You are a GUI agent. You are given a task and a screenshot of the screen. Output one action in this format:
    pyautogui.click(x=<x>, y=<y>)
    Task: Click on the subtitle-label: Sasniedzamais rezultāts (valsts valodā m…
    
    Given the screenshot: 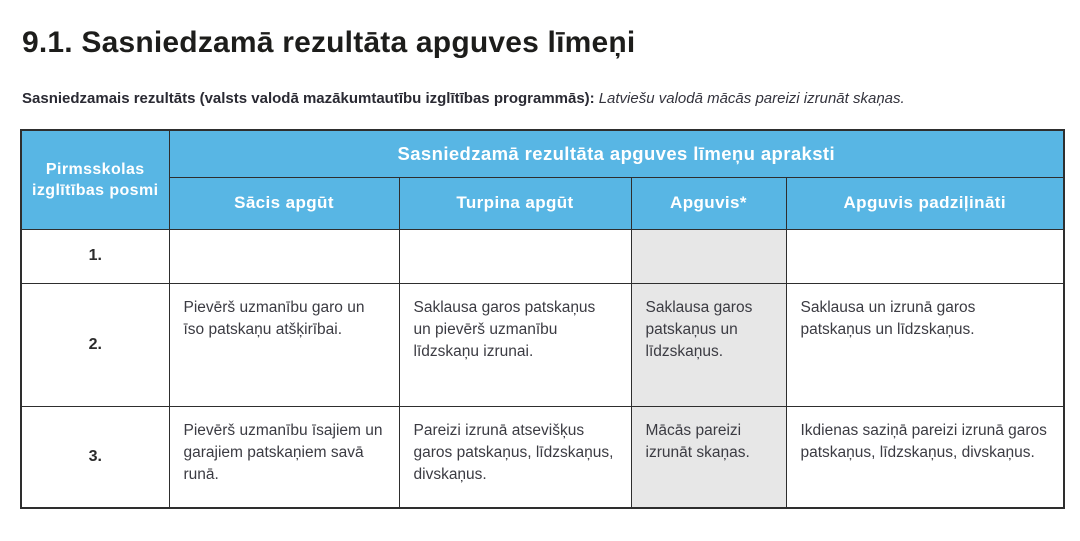 What is the action you would take?
    pyautogui.click(x=308, y=98)
    